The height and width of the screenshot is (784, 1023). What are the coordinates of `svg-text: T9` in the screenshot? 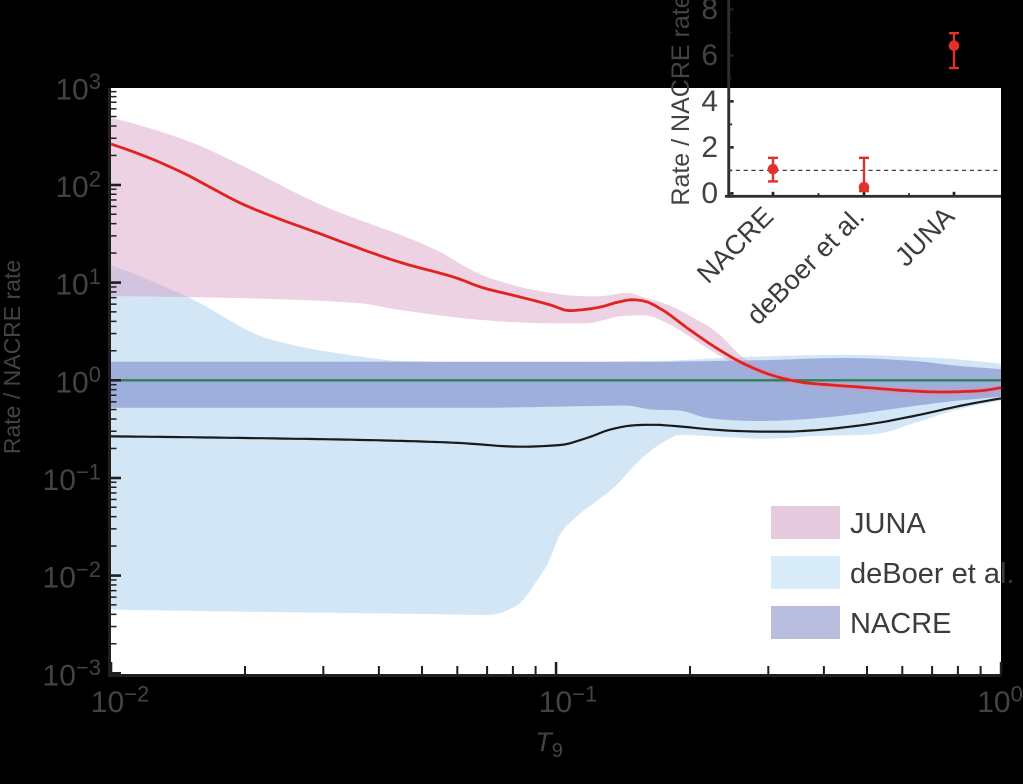 It's located at (549, 744).